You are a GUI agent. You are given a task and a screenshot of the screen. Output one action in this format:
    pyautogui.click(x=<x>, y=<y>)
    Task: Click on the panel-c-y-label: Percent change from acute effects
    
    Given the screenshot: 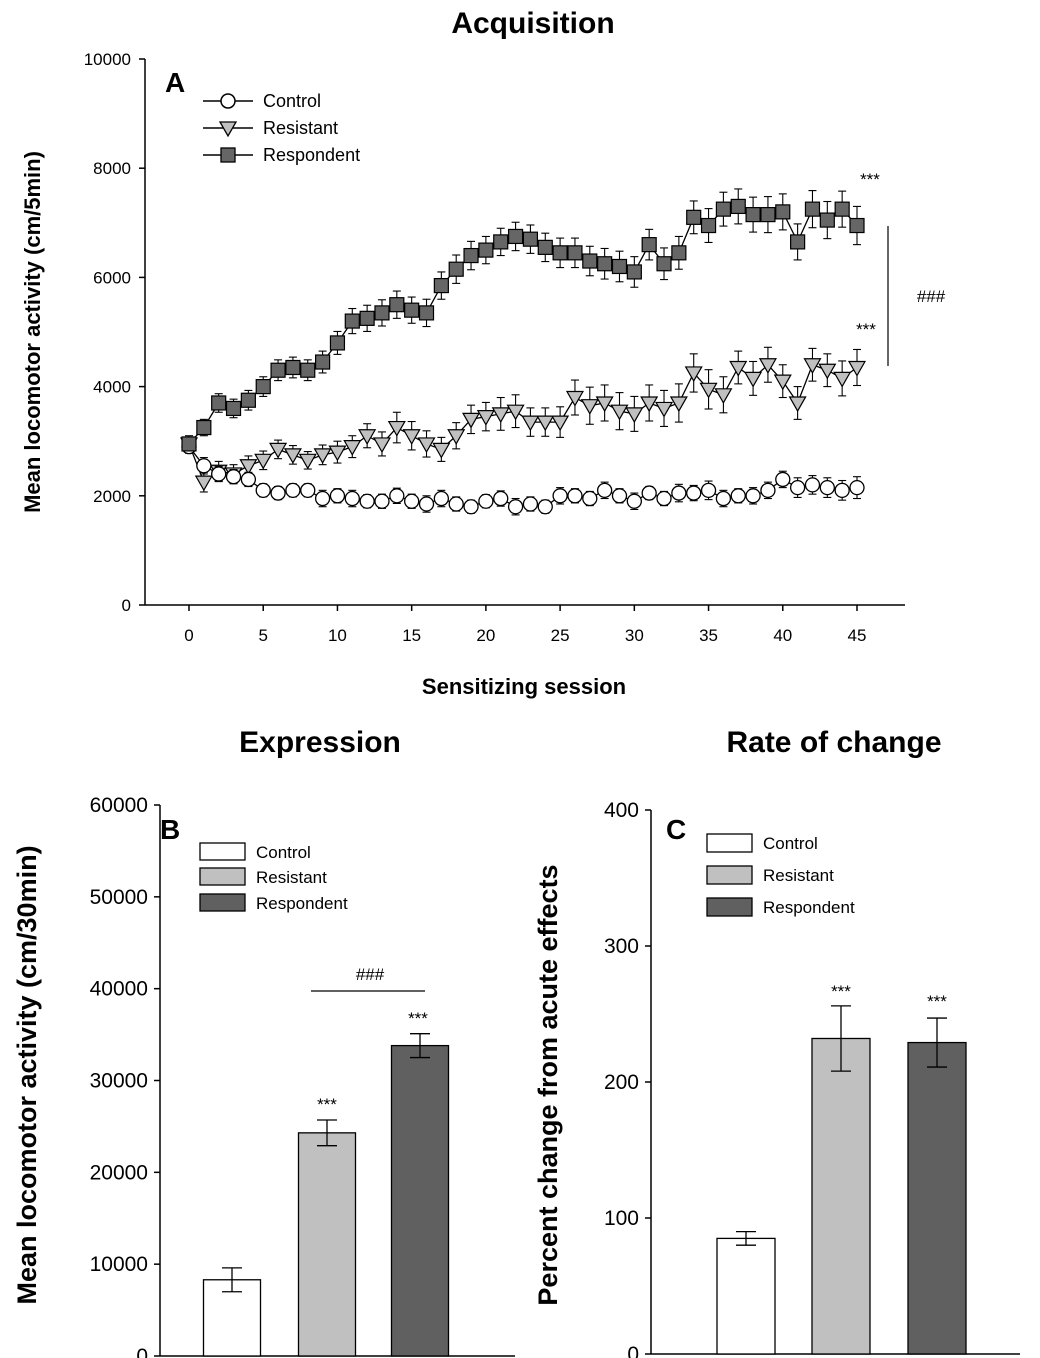 What is the action you would take?
    pyautogui.click(x=548, y=1084)
    